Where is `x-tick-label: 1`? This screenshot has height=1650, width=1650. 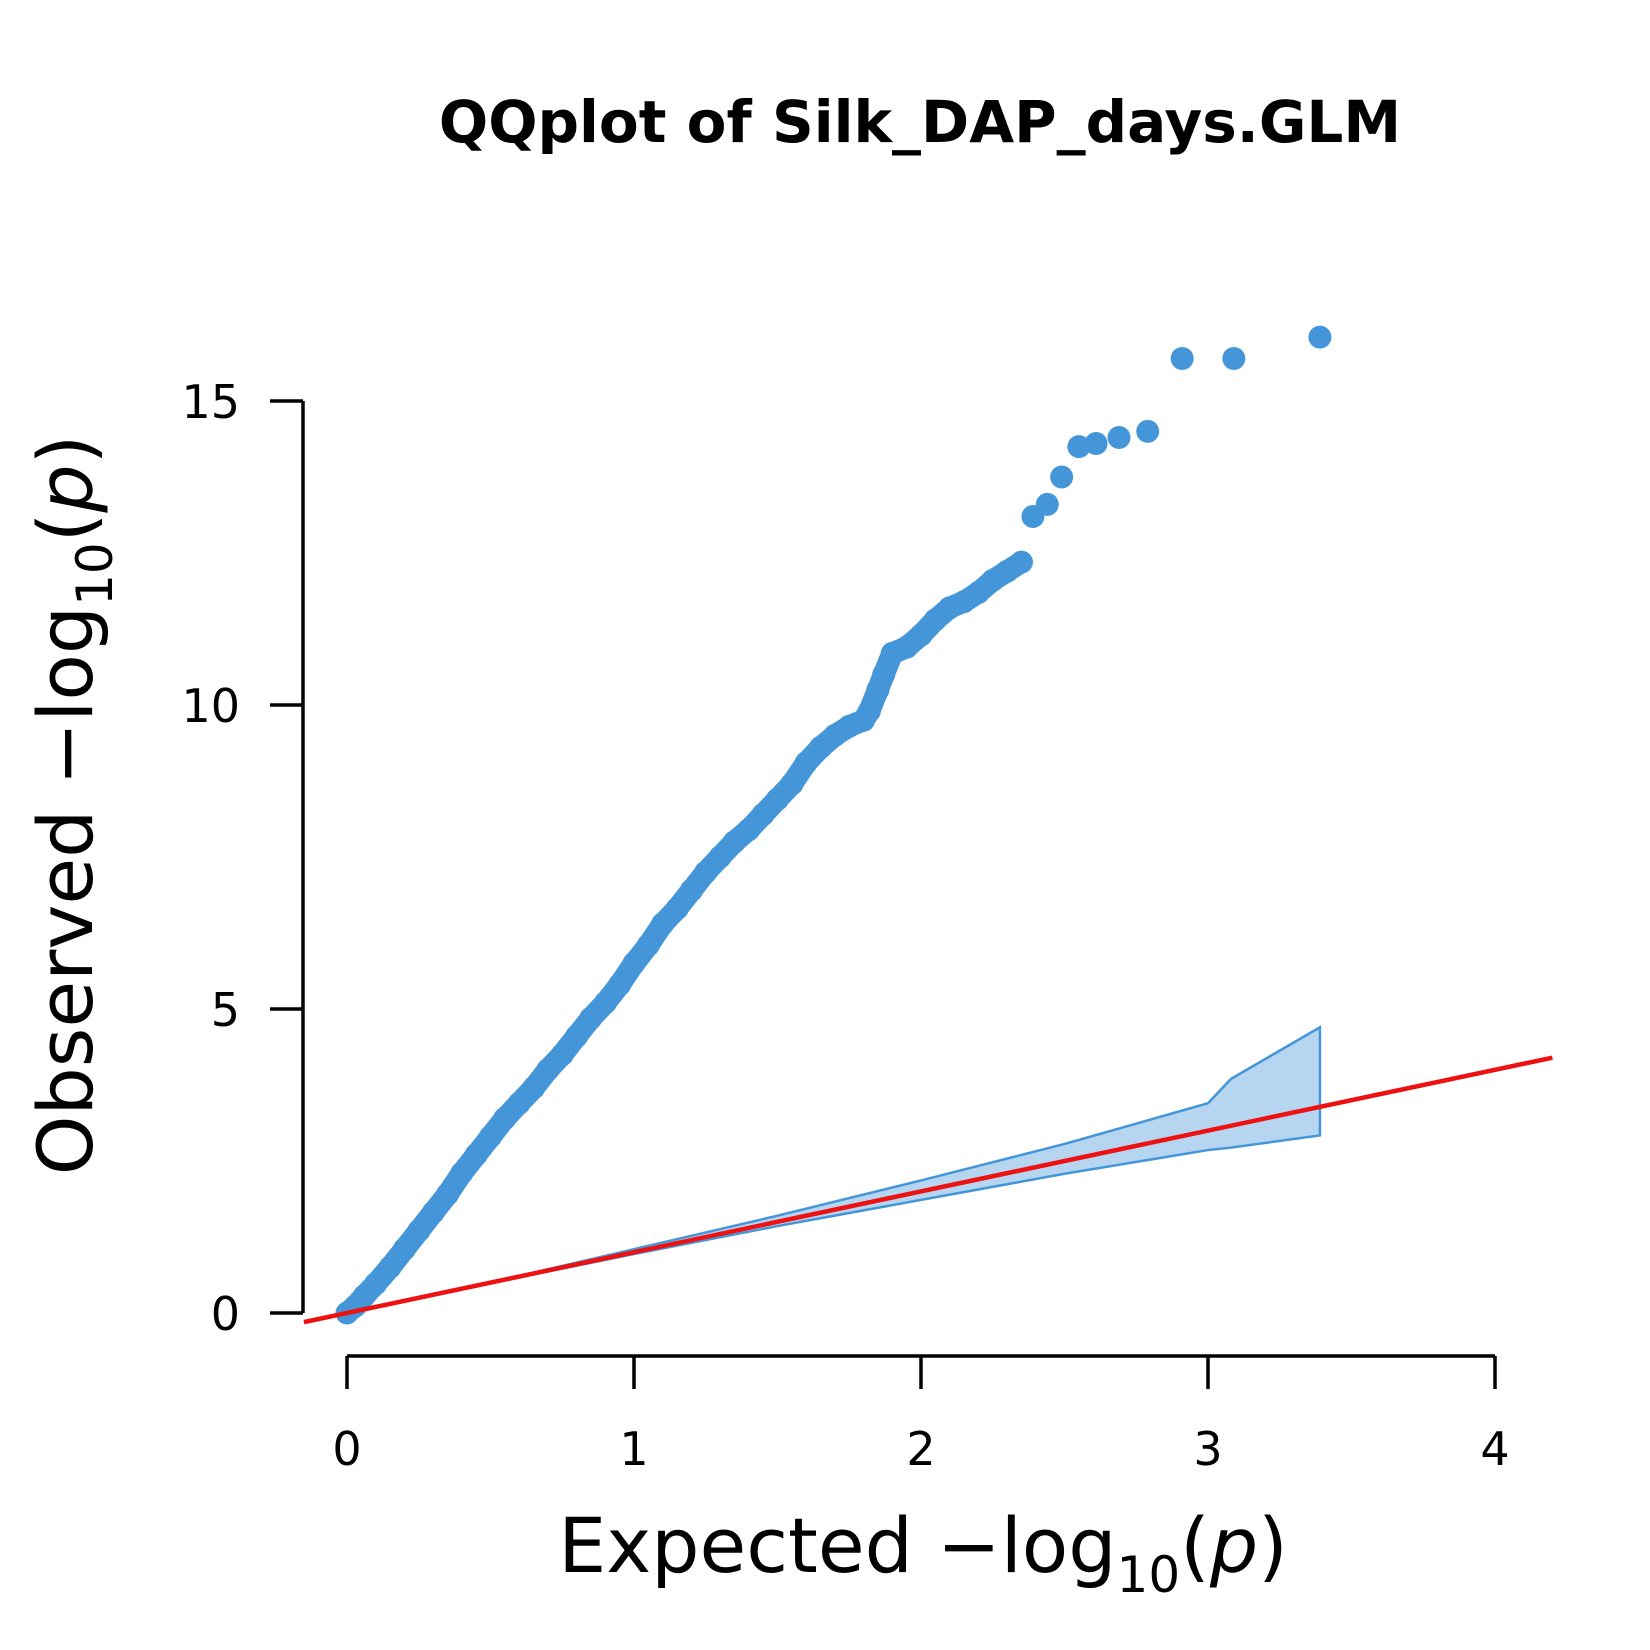 x-tick-label: 1 is located at coordinates (633, 1449).